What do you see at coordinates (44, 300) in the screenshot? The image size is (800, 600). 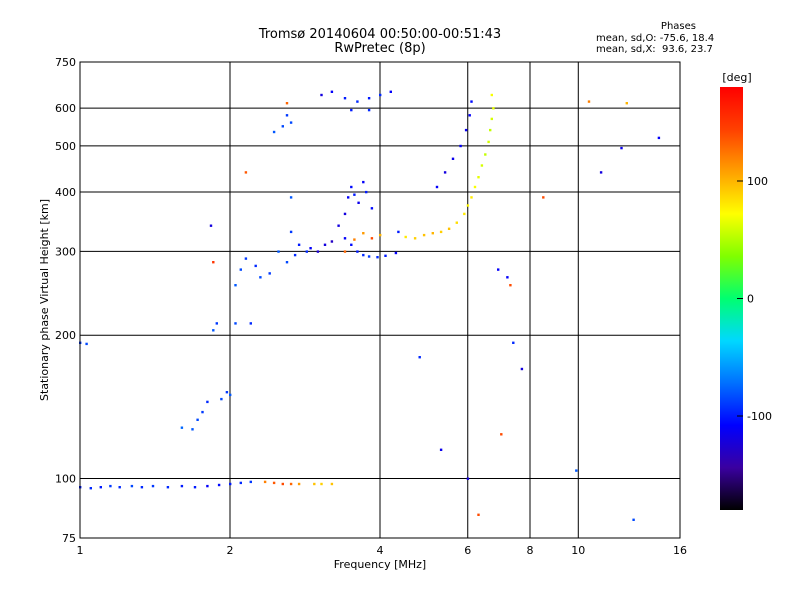 I see `y-axis-label: Stationary phase Virtual Height [km]` at bounding box center [44, 300].